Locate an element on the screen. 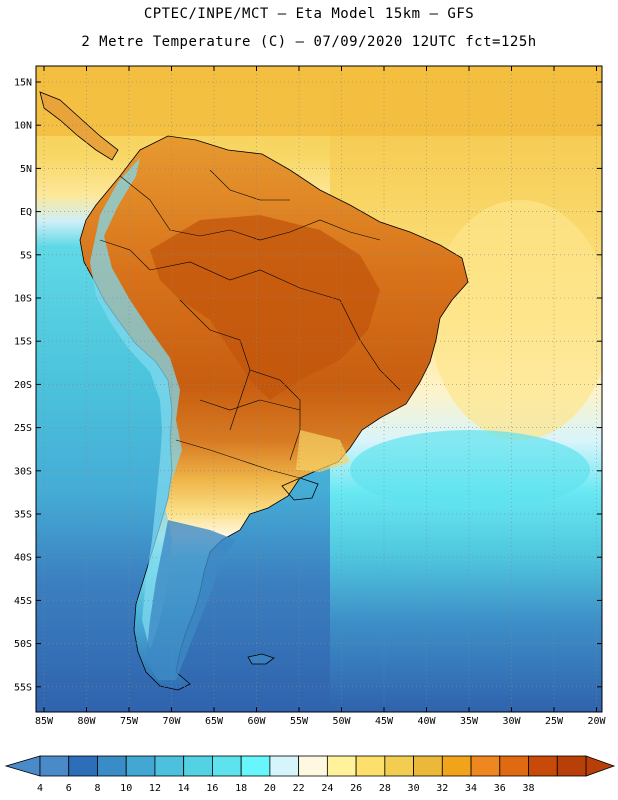 The image size is (618, 800). colorbar-label: 8 is located at coordinates (97, 788).